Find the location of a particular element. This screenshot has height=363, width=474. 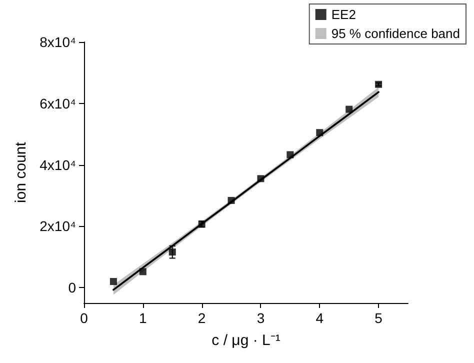

x-tick-label: 3 is located at coordinates (260, 318).